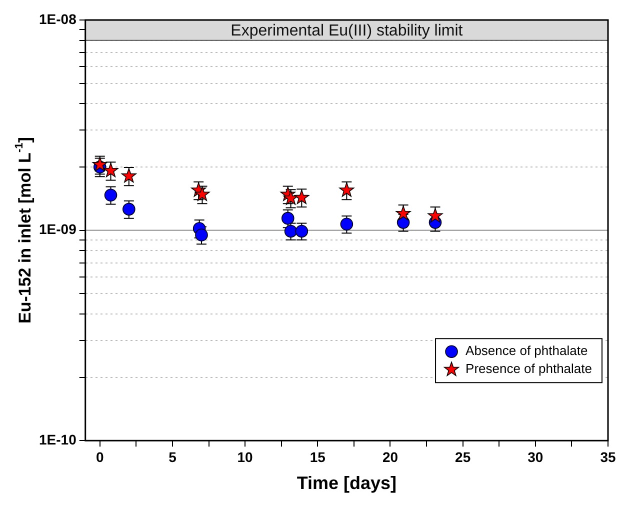 The width and height of the screenshot is (630, 507). Describe the element at coordinates (347, 31) in the screenshot. I see `band-label: Experimental Eu(III) stability limit` at that location.